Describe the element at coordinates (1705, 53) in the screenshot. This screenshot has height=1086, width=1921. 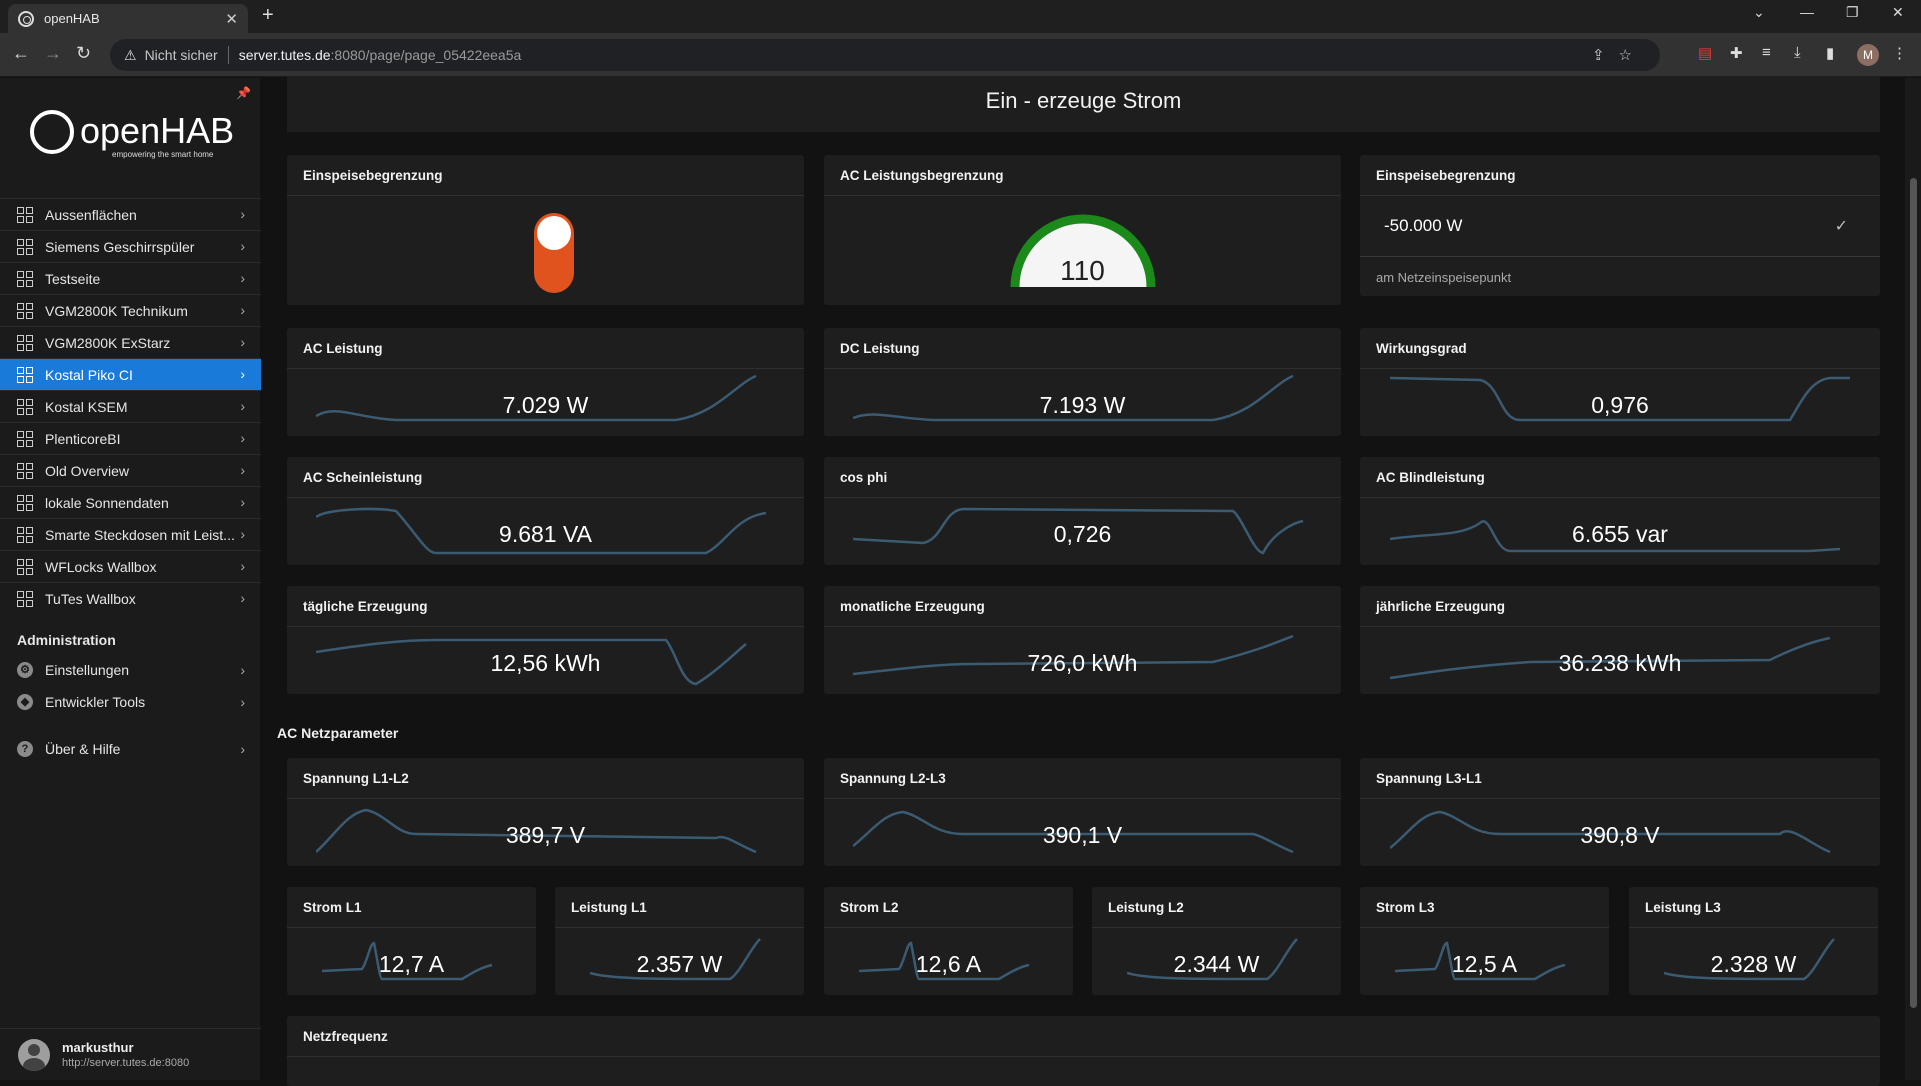
I see `extension-icon: ▤` at that location.